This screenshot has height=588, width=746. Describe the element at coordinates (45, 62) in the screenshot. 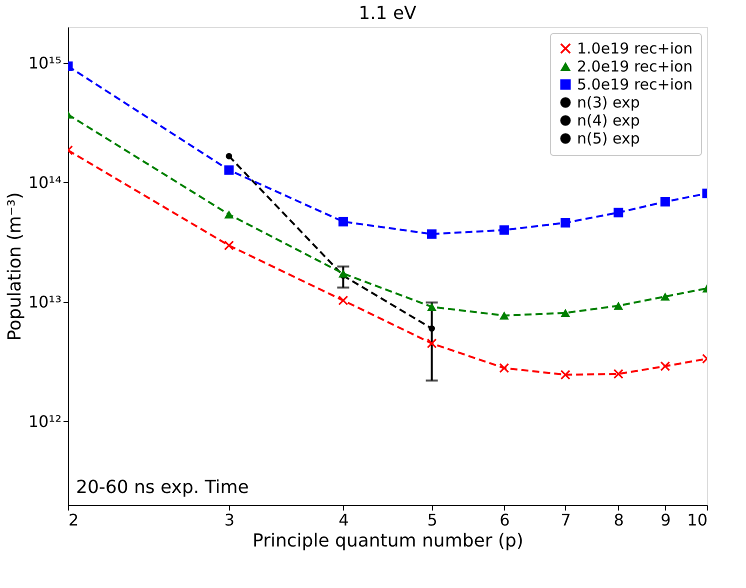

I see `y-tick-label: 10¹⁵` at that location.